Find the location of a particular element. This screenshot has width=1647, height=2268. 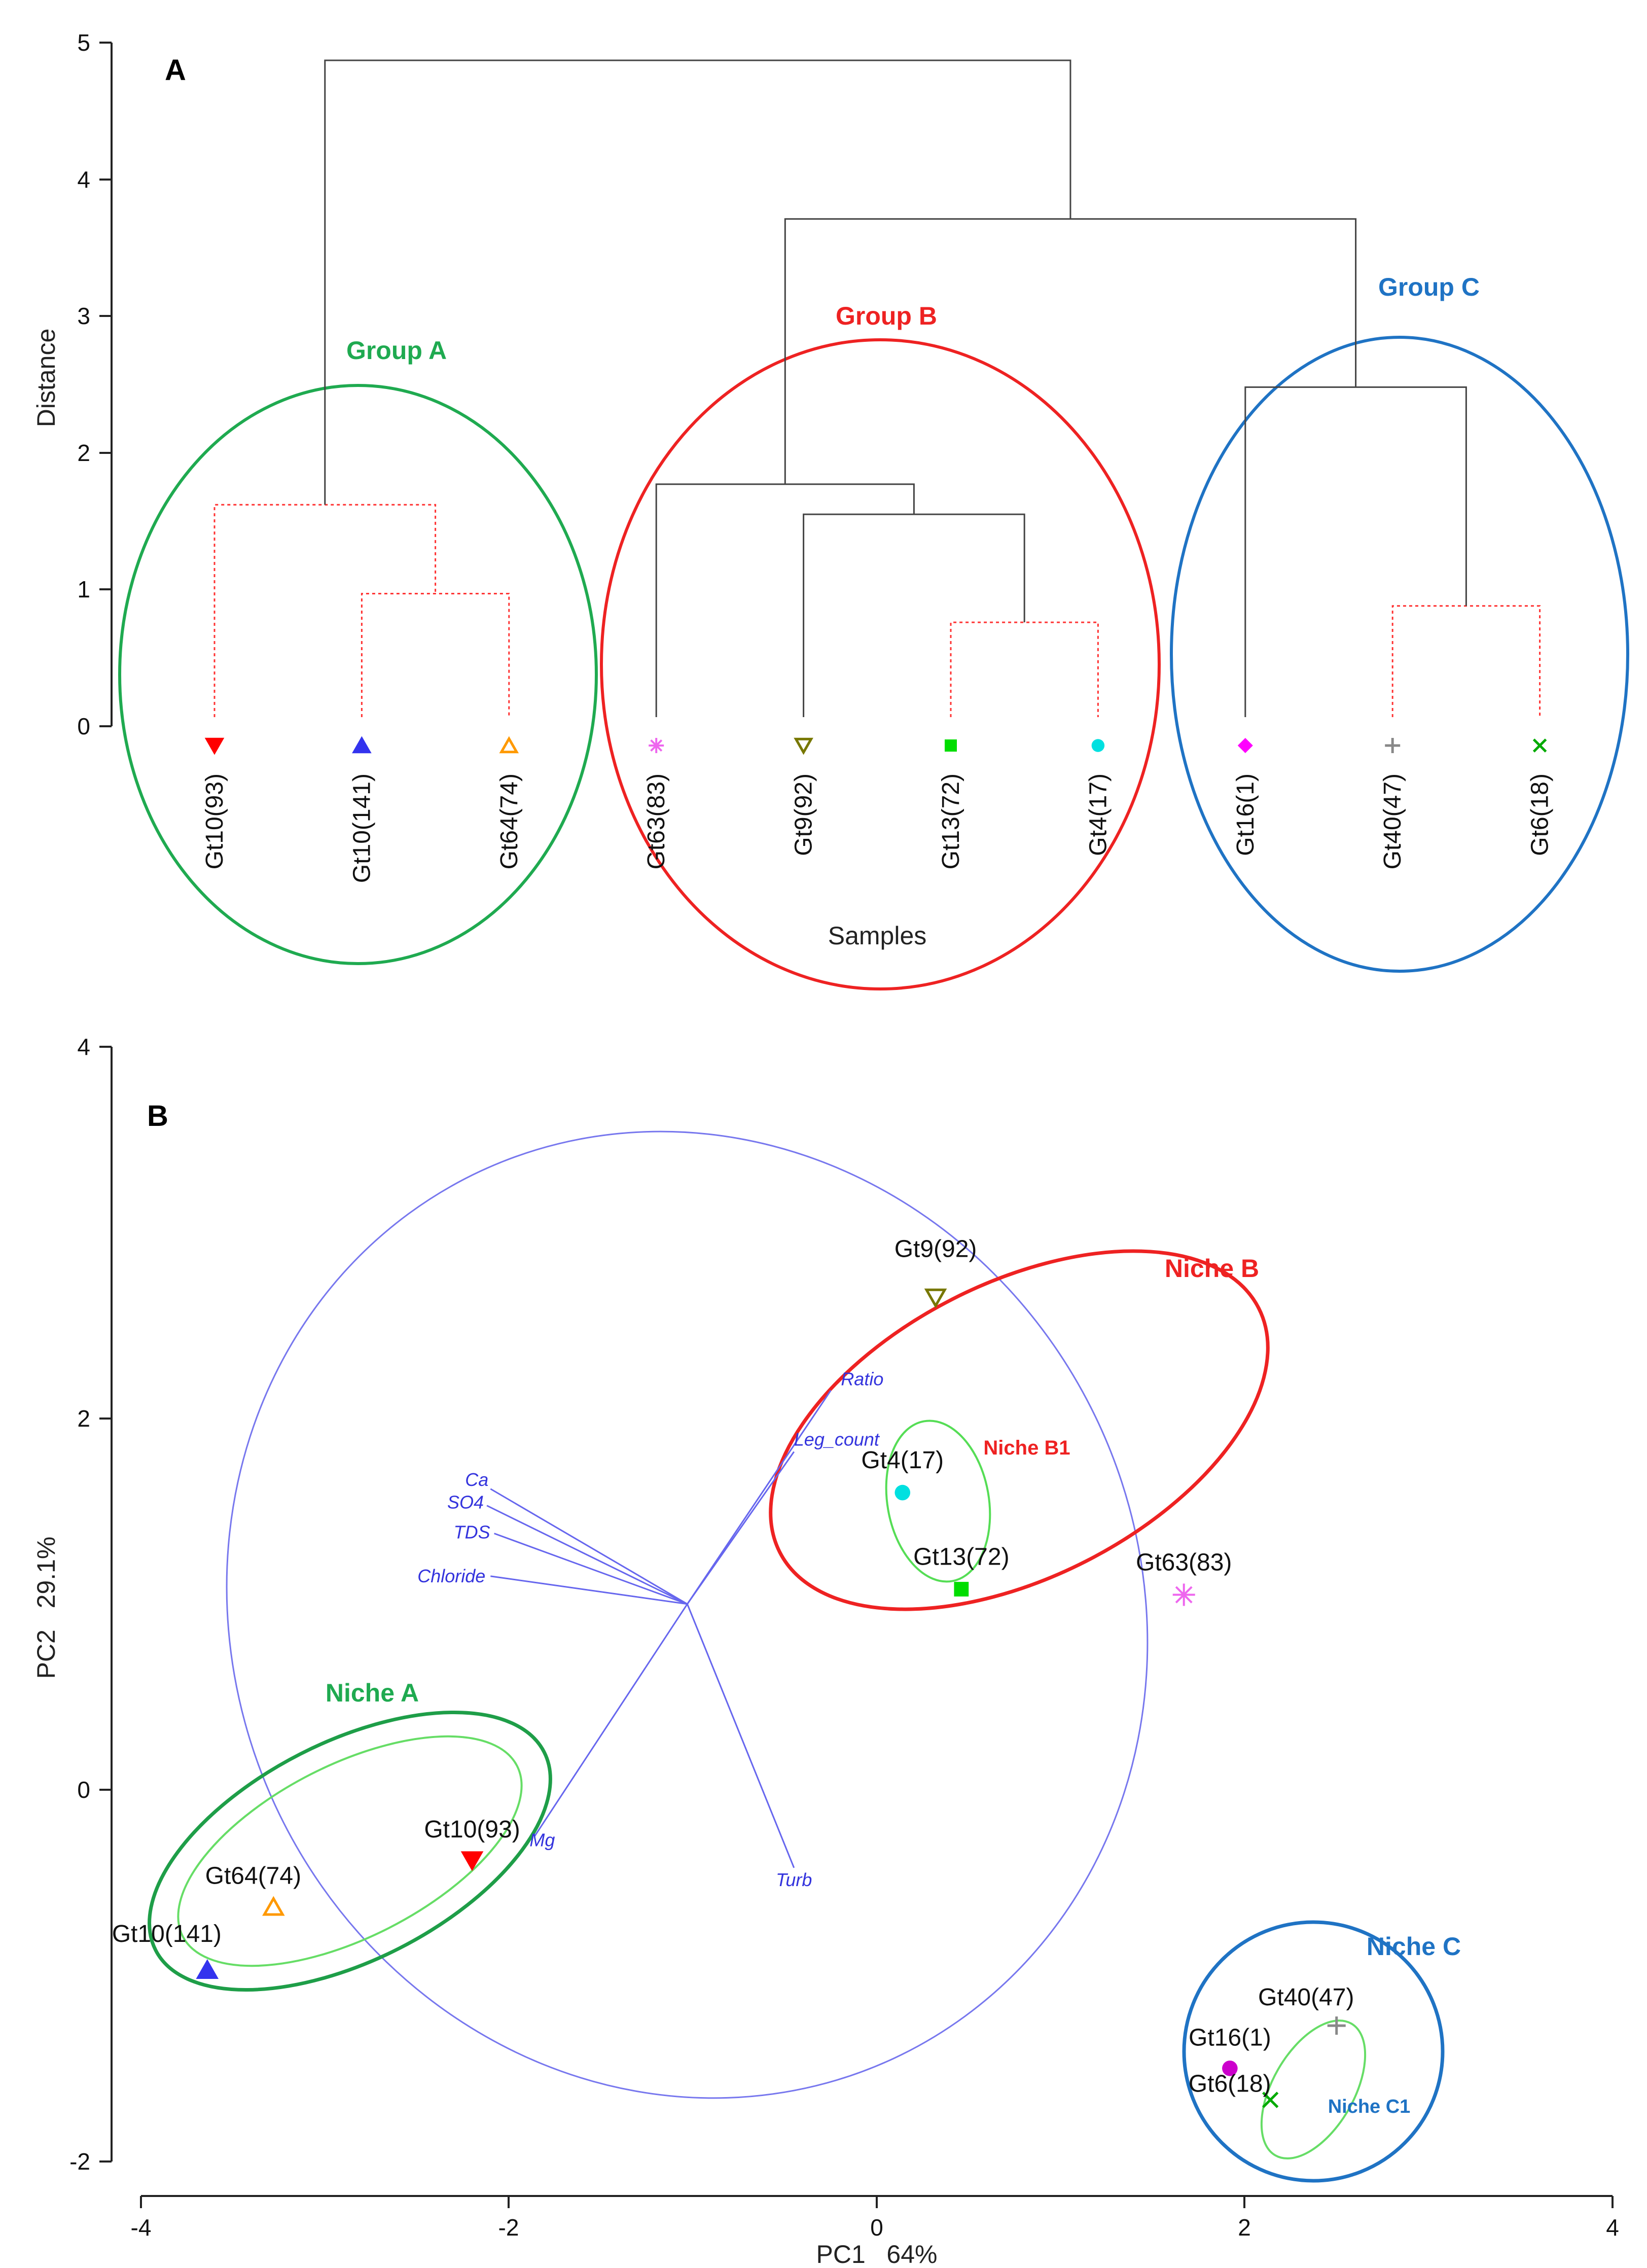

loading-label: Ratio is located at coordinates (862, 1380).